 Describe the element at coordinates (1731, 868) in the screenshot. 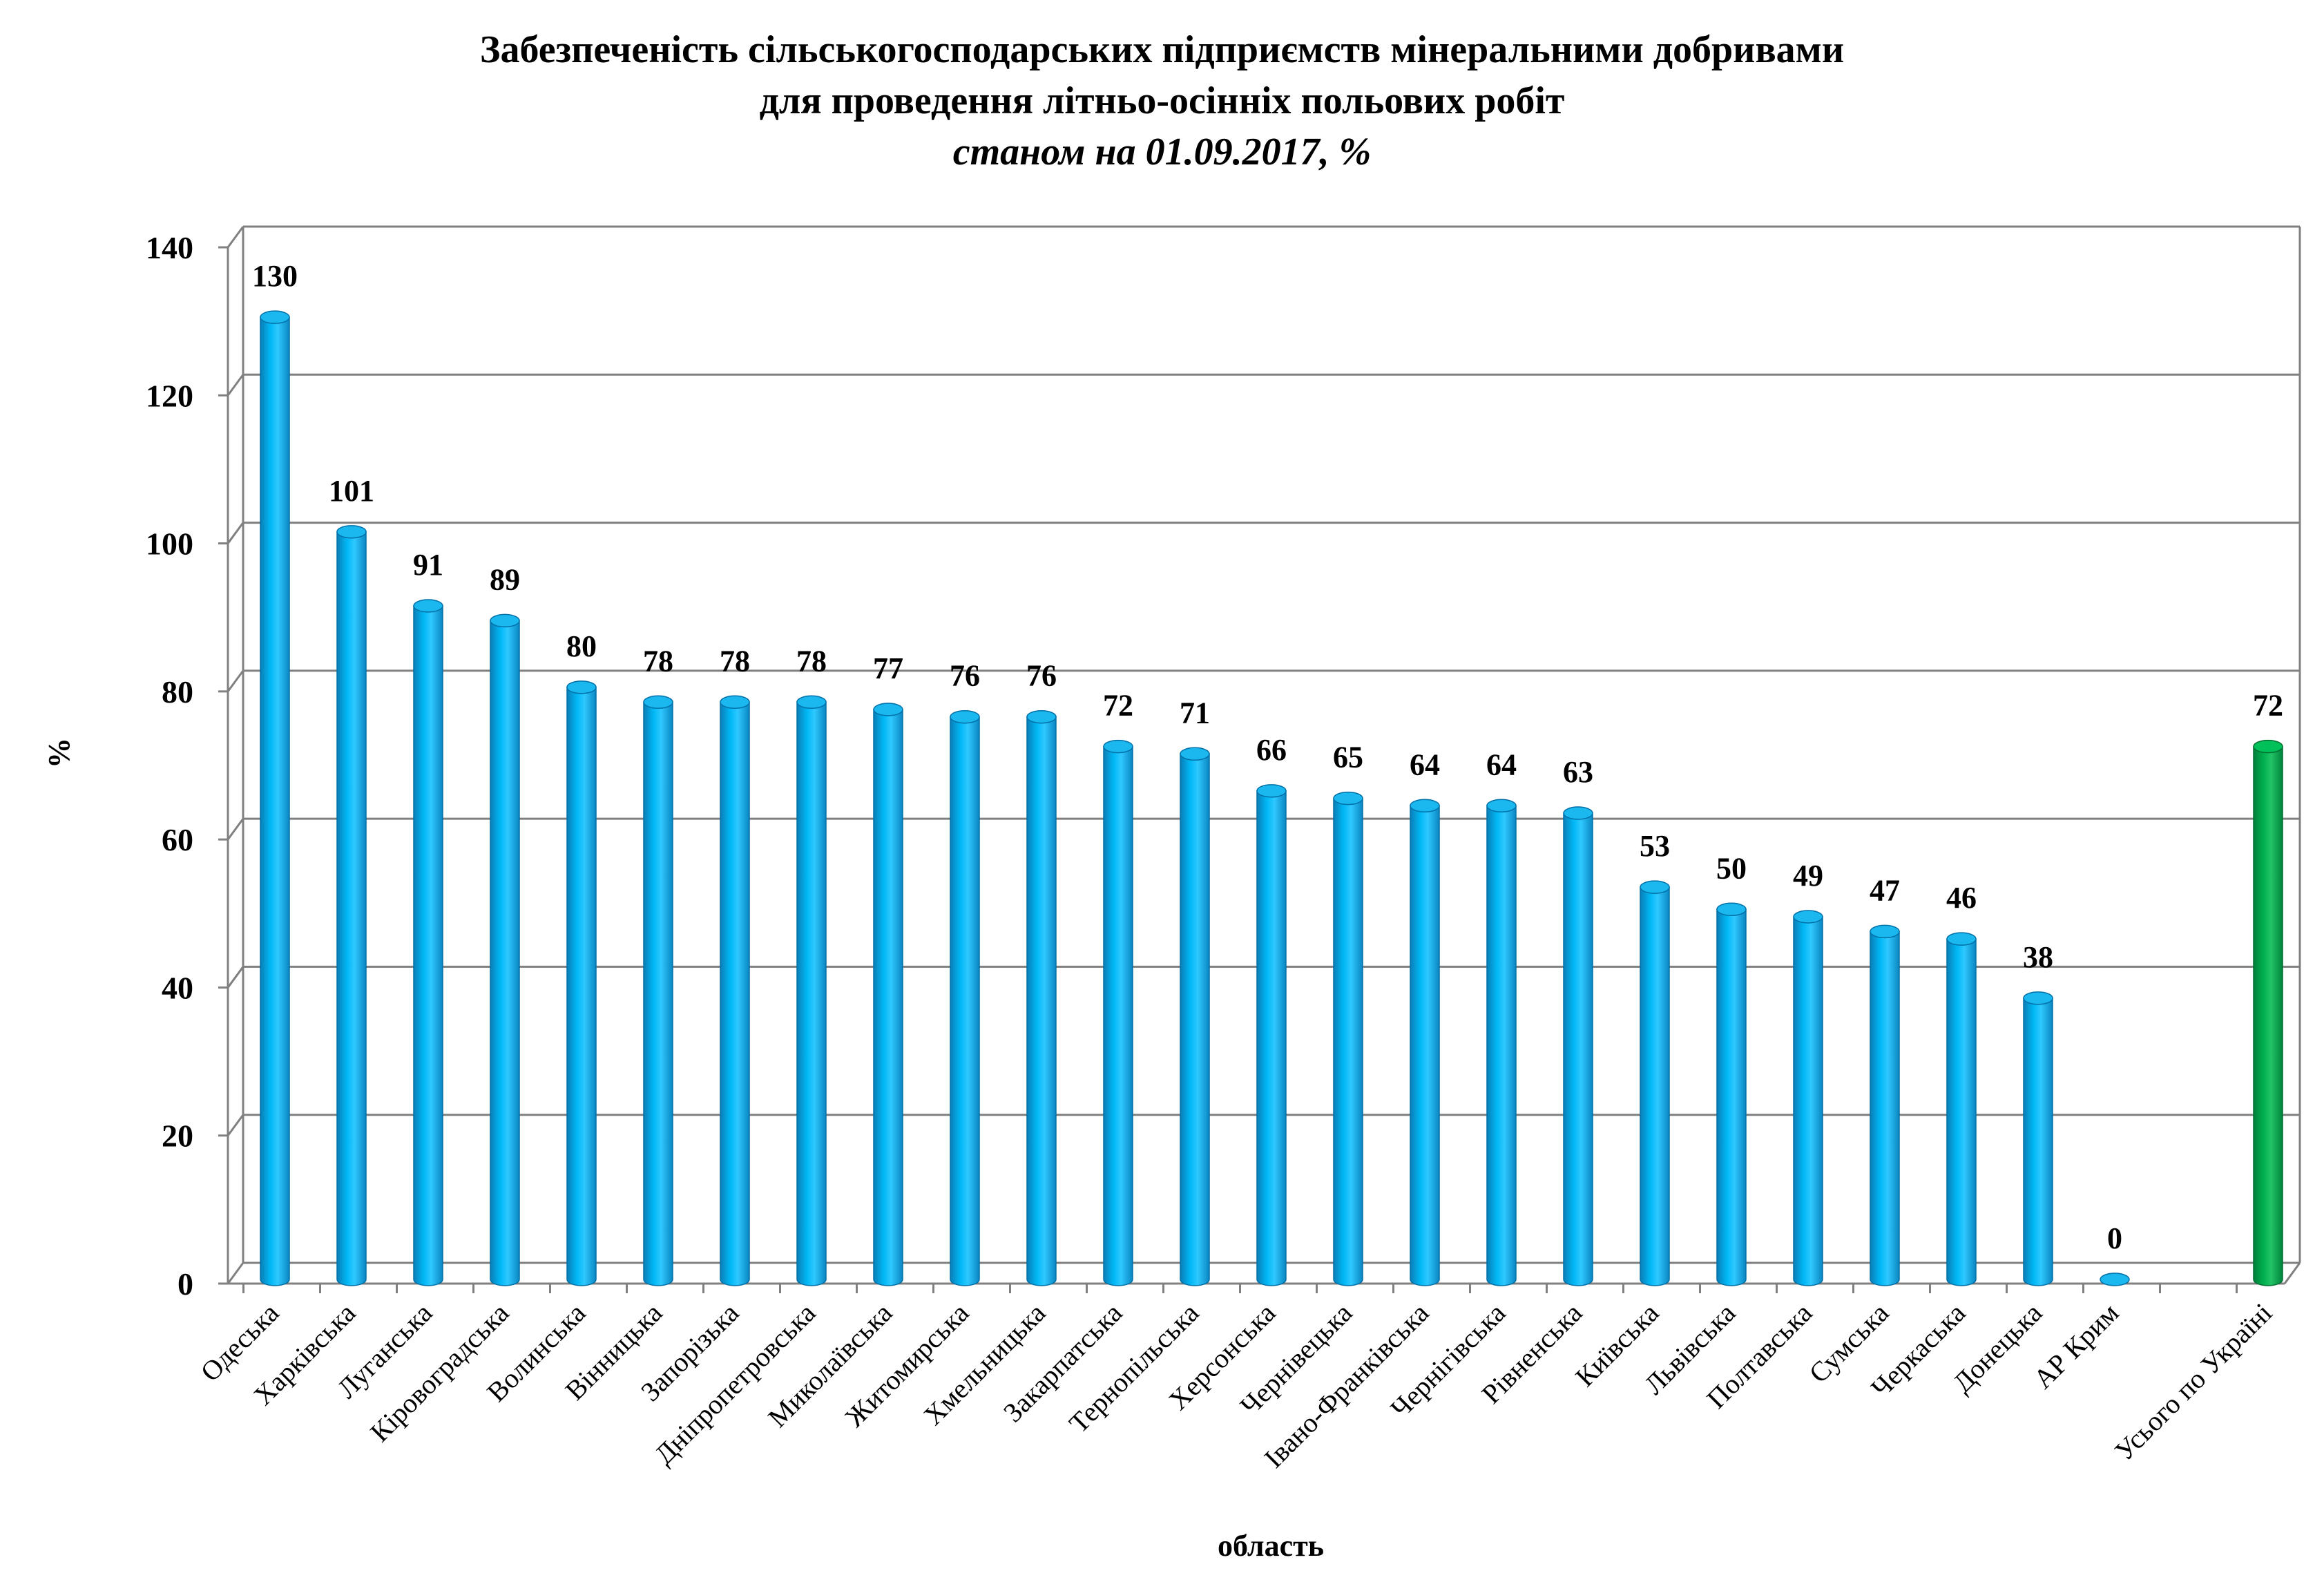

I see `data-label: 50` at that location.